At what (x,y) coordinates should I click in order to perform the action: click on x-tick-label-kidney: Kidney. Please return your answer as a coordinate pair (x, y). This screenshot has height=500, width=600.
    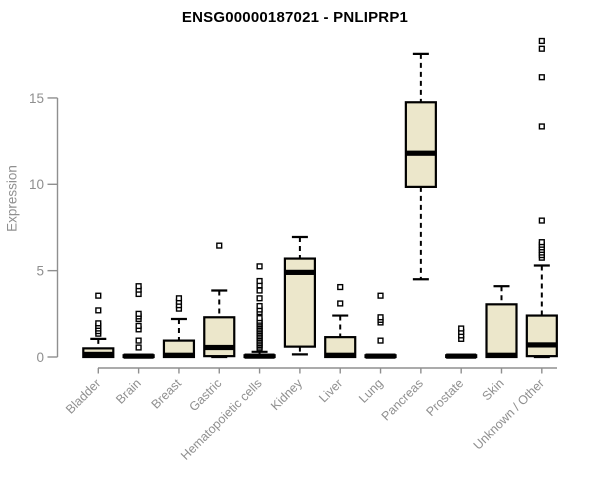
    Looking at the image, I should click on (286, 394).